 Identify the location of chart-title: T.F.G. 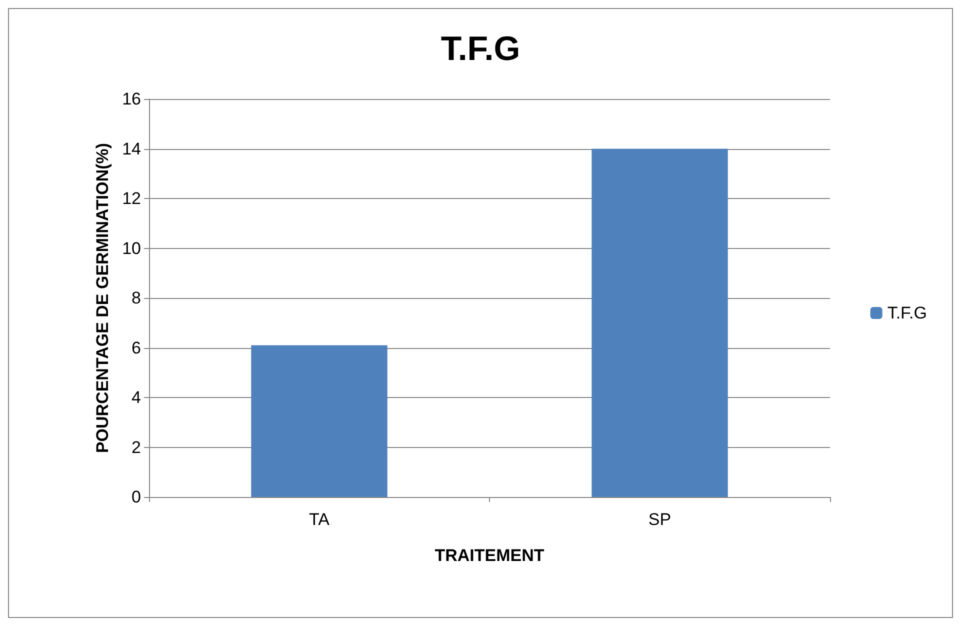
(480, 49).